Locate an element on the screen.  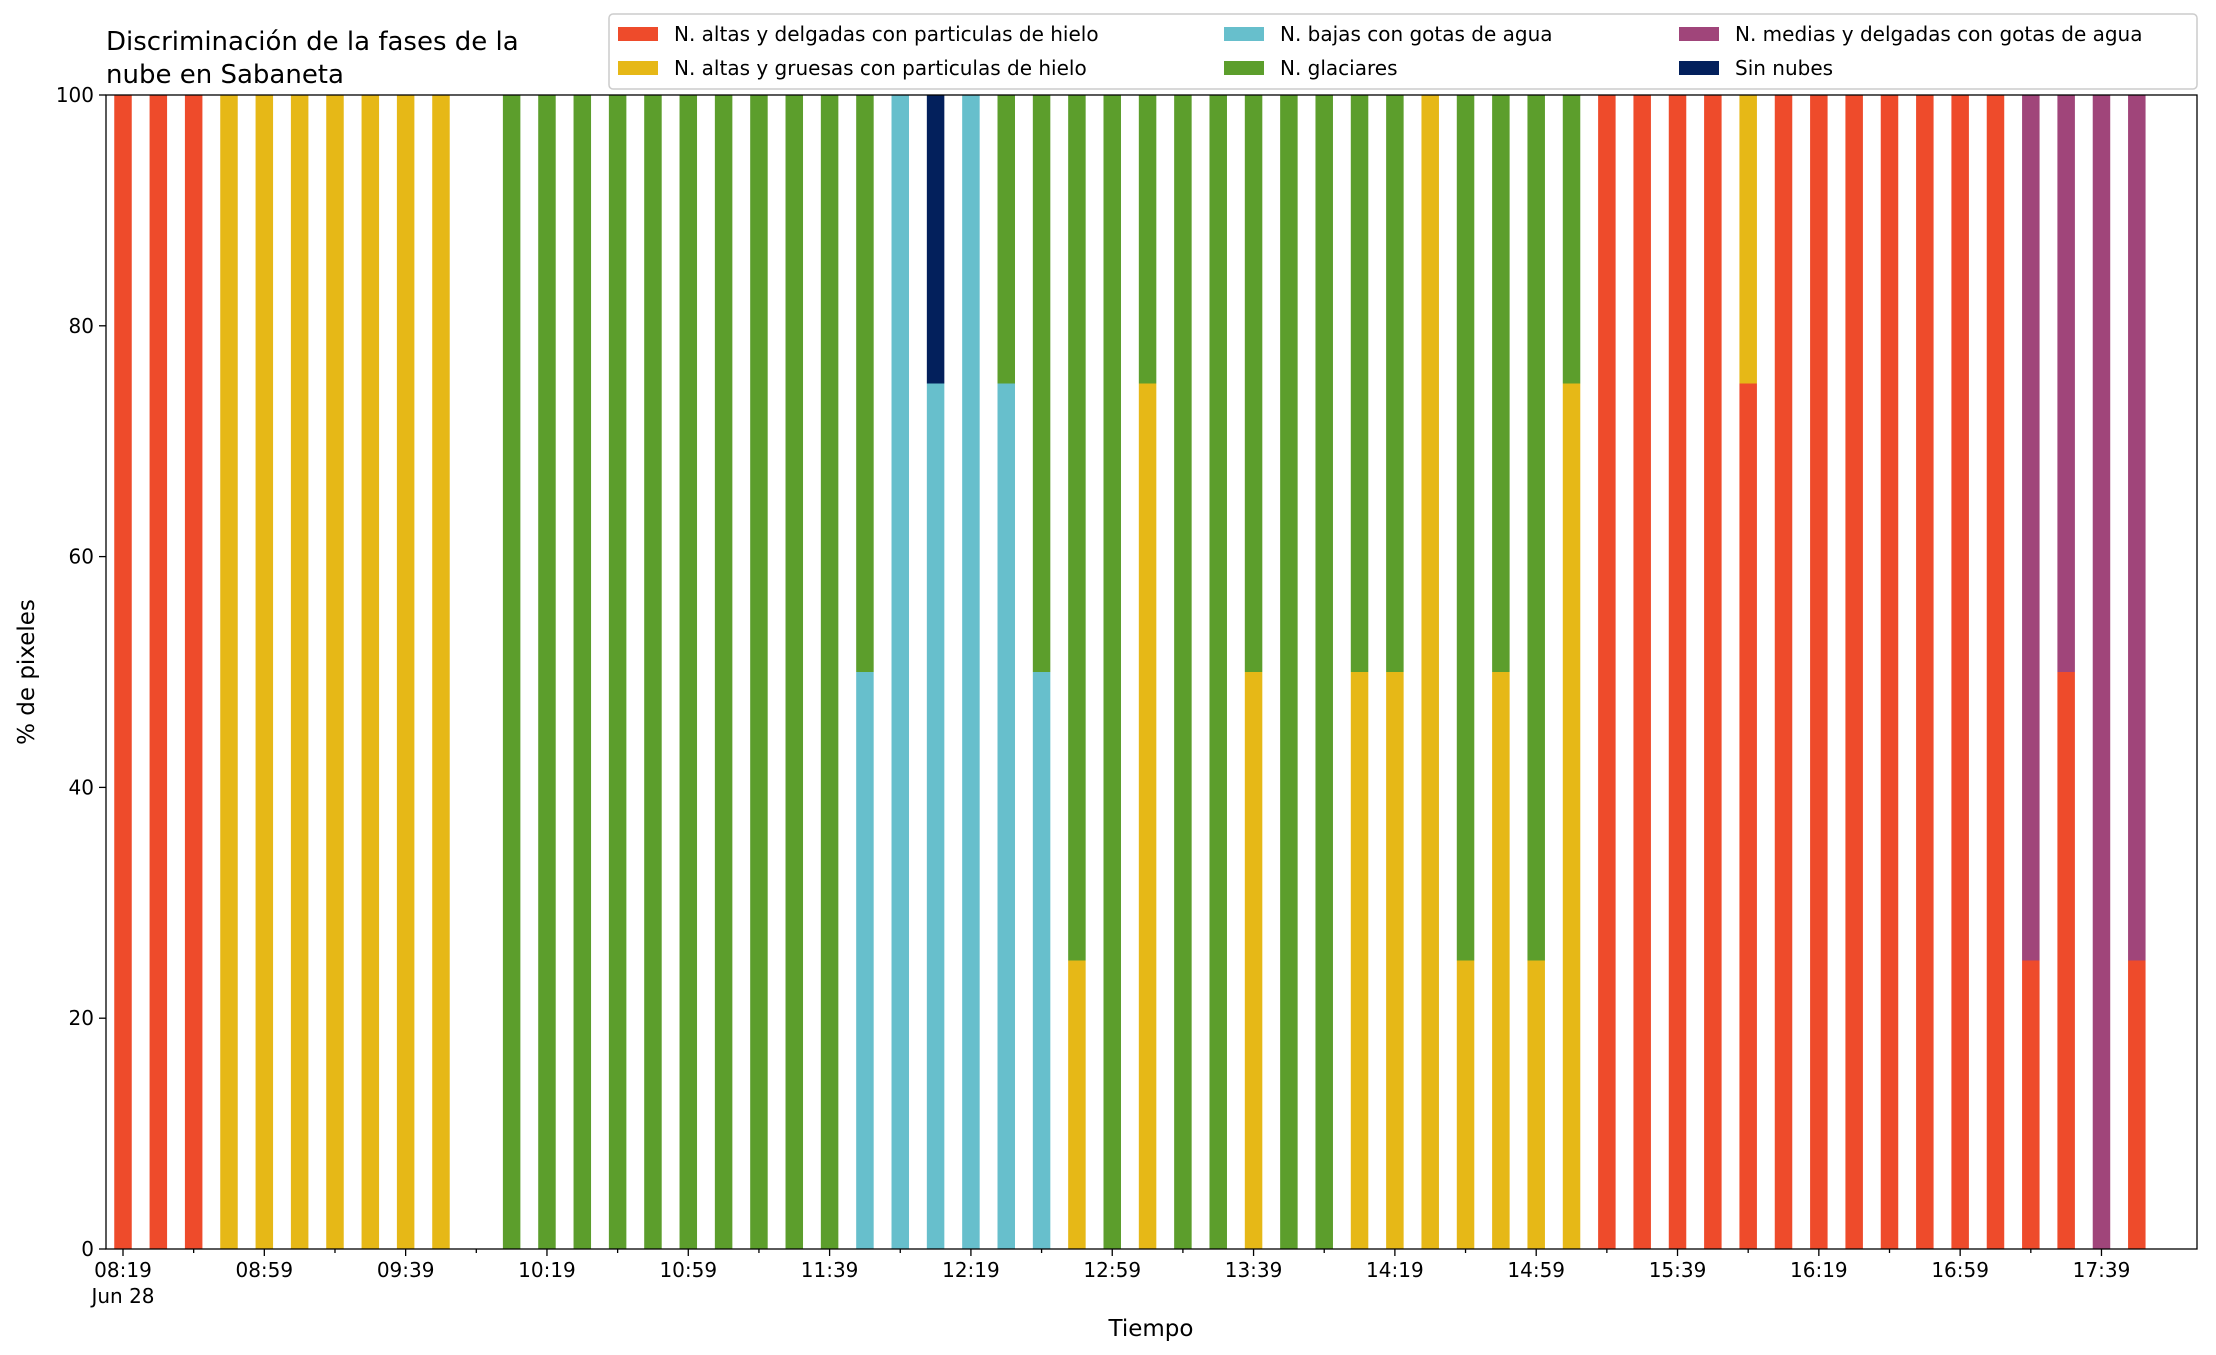
y-tick-label: 40 is located at coordinates (81, 787).